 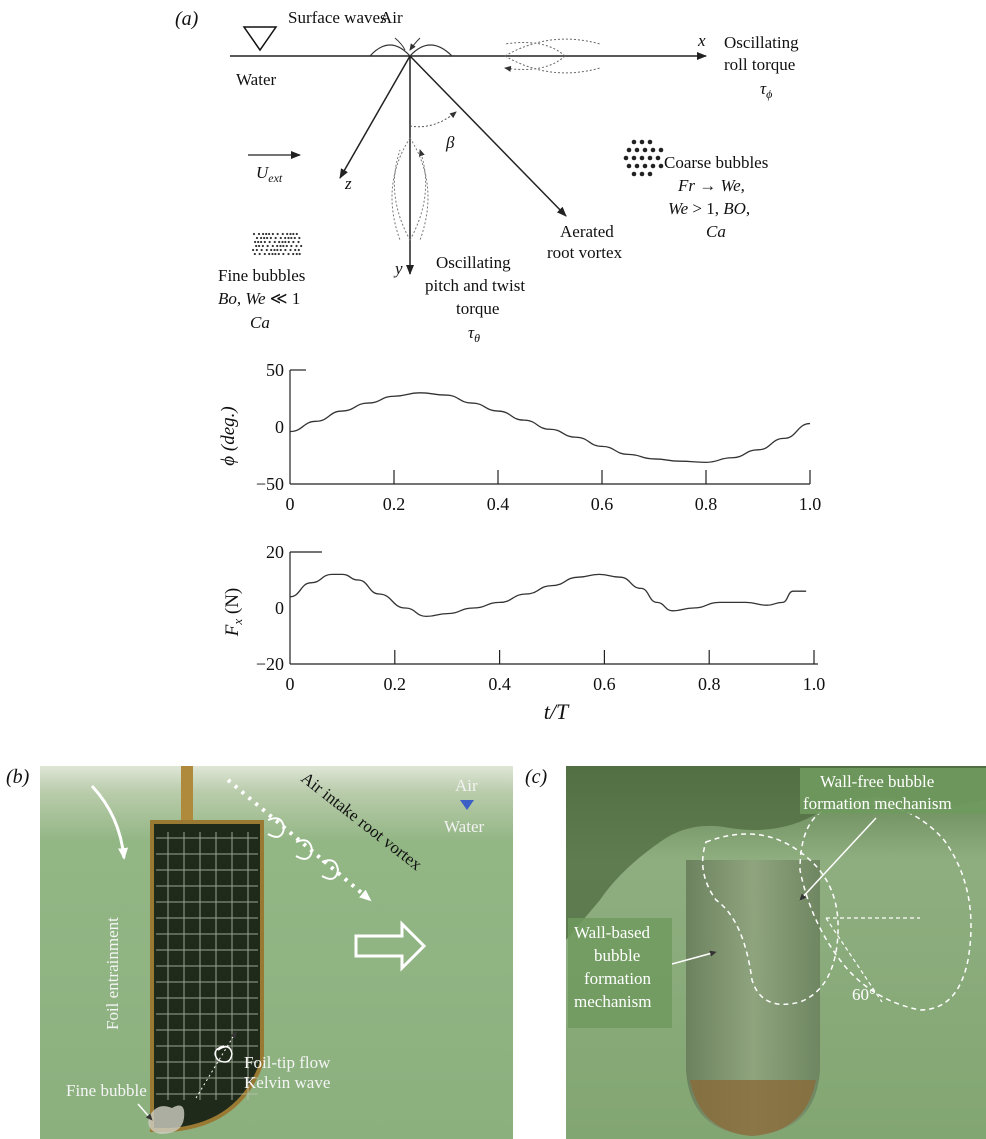 What do you see at coordinates (375, 117) in the screenshot?
I see `z-axis-line` at bounding box center [375, 117].